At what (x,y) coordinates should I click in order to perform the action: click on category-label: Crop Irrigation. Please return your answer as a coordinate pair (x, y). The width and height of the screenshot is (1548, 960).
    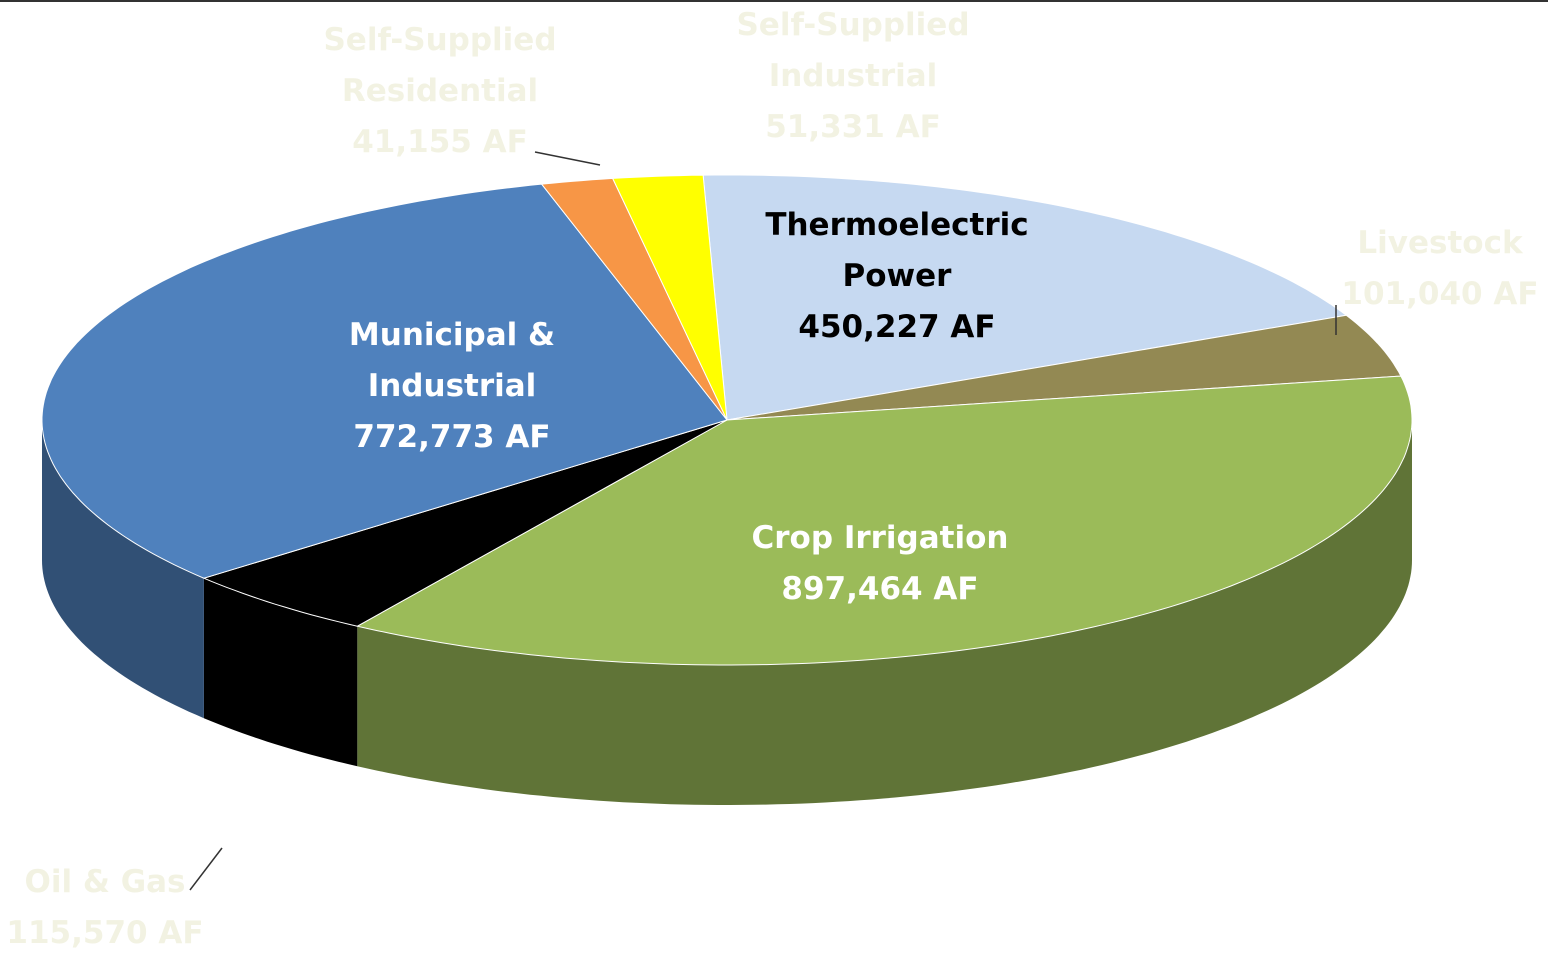
    Looking at the image, I should click on (880, 538).